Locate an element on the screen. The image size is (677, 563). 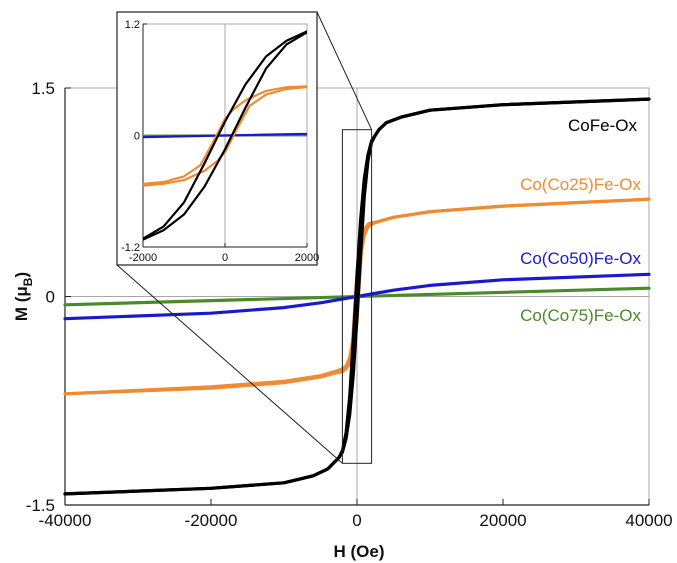
x-tick-label: -40000 is located at coordinates (65, 520).